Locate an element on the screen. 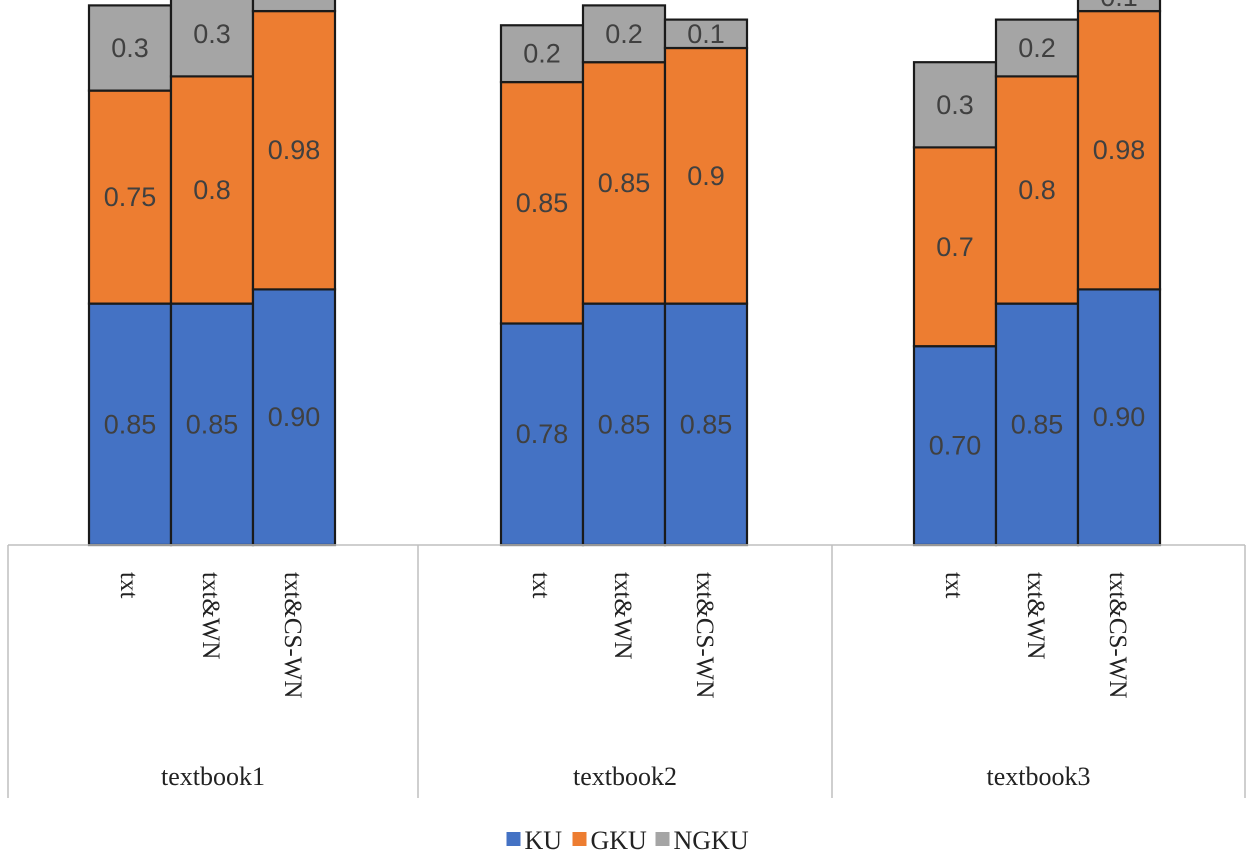  group-label-textbook3: textbook3 is located at coordinates (1039, 776).